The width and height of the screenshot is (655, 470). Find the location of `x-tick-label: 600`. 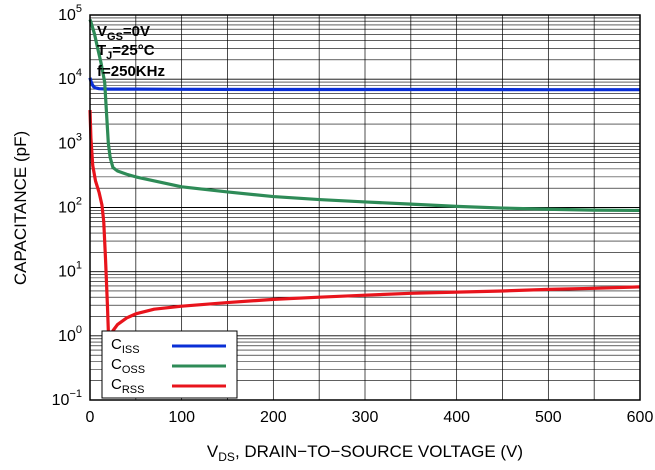

x-tick-label: 600 is located at coordinates (640, 417).